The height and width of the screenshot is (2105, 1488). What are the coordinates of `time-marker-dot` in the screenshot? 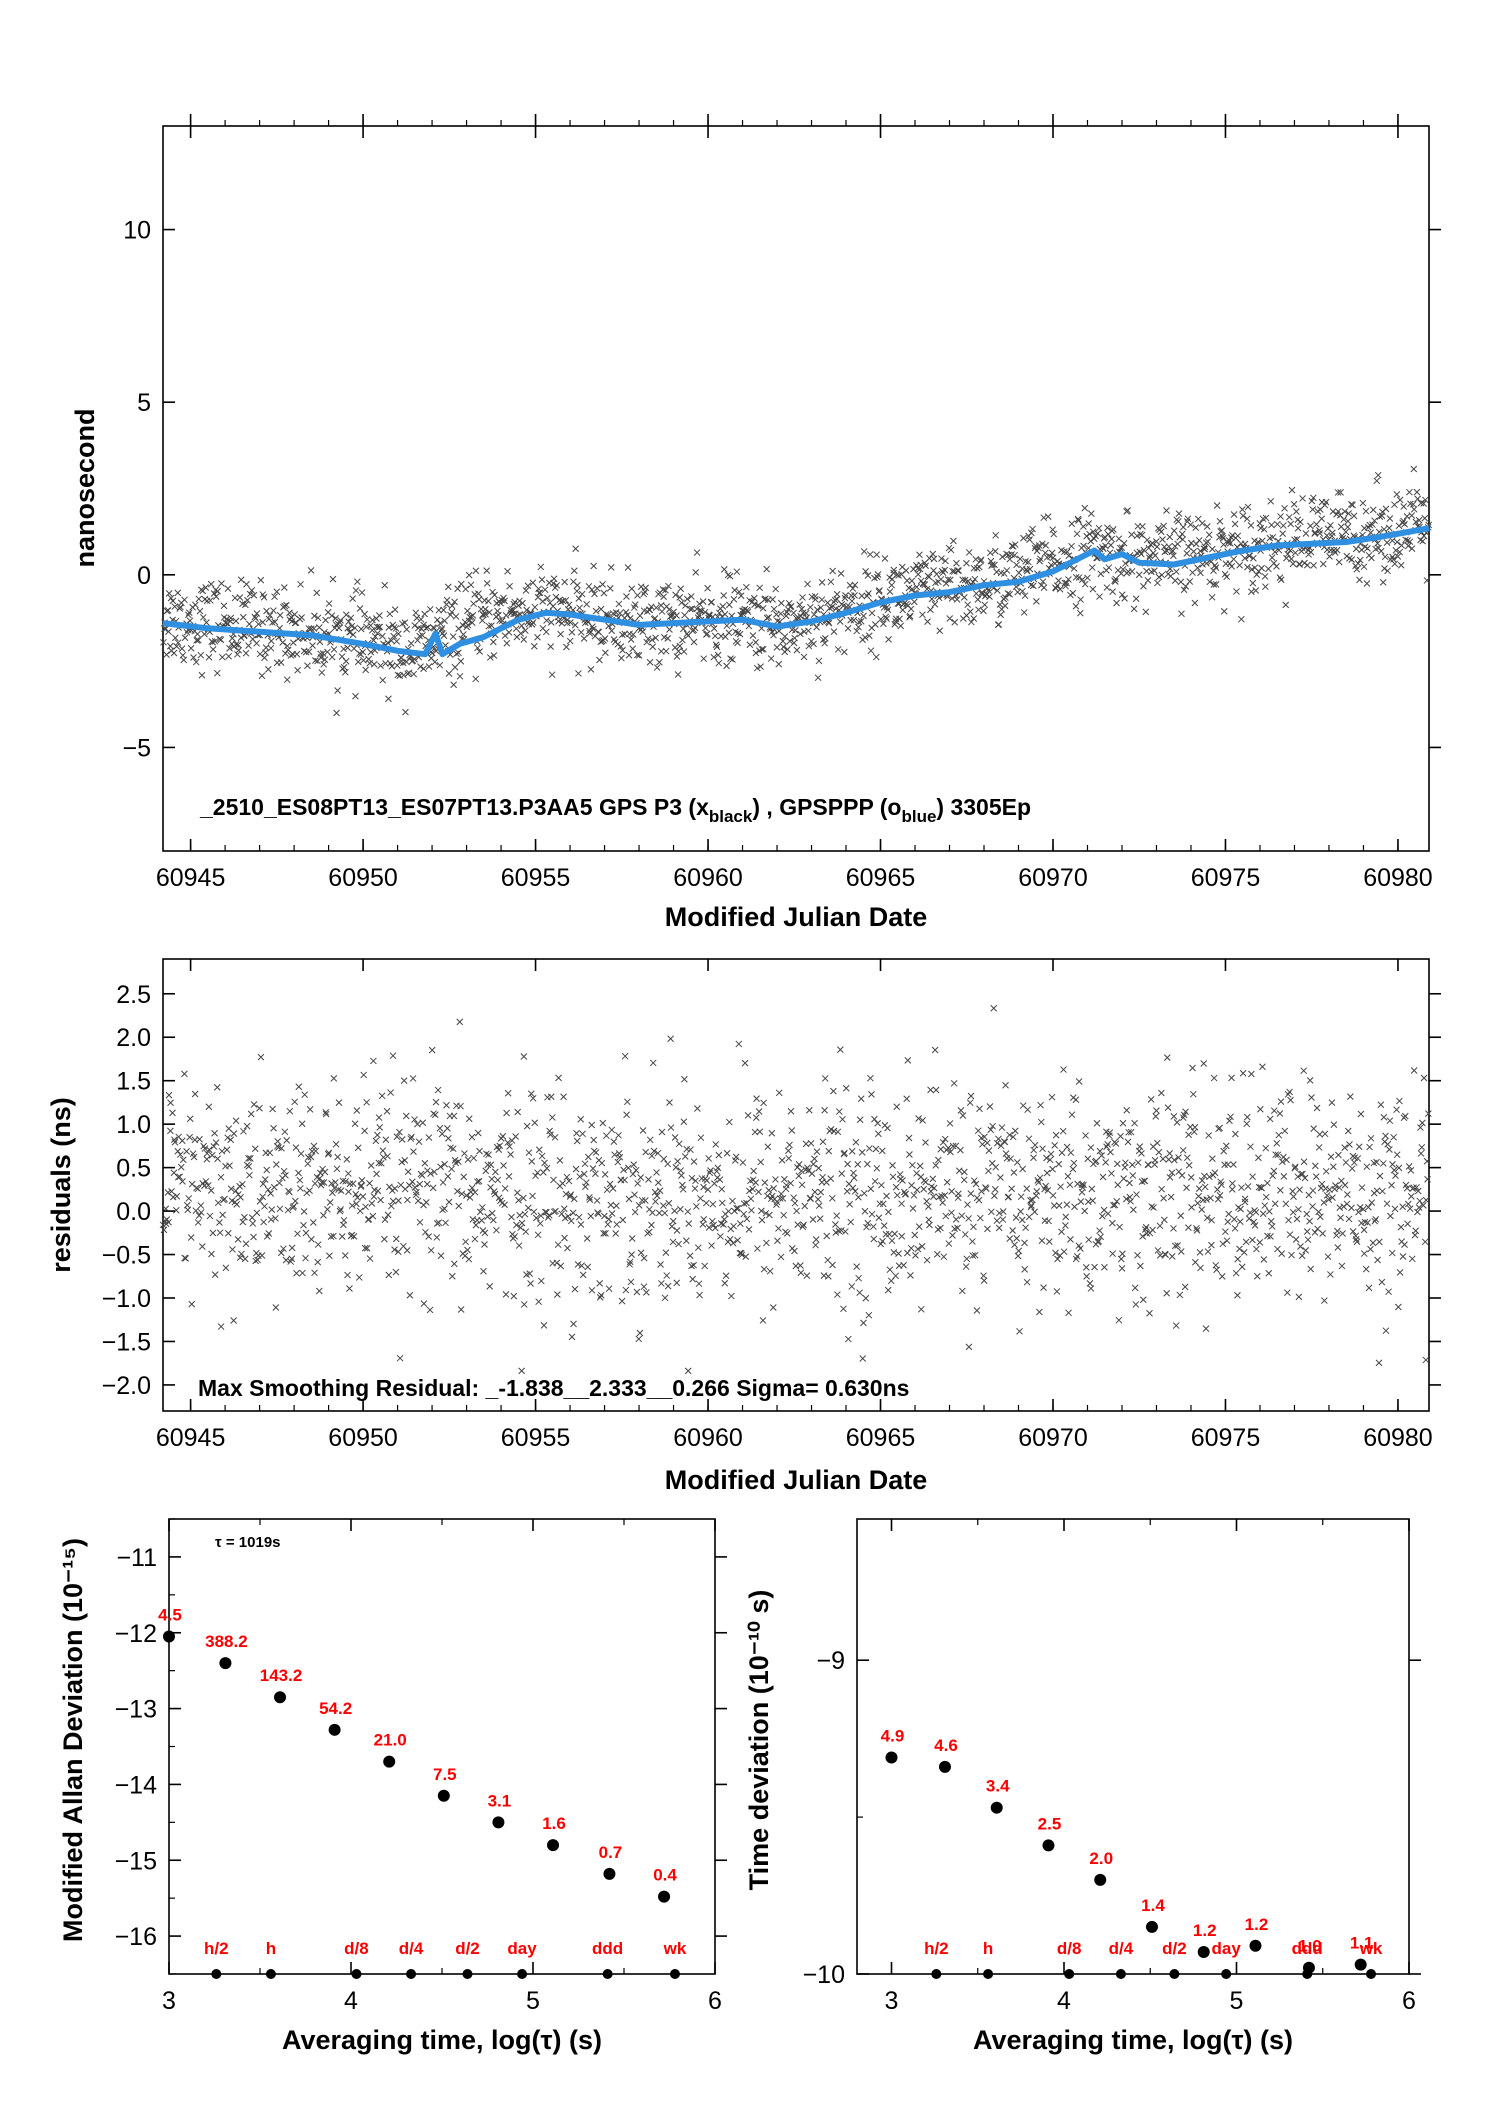 It's located at (1371, 1974).